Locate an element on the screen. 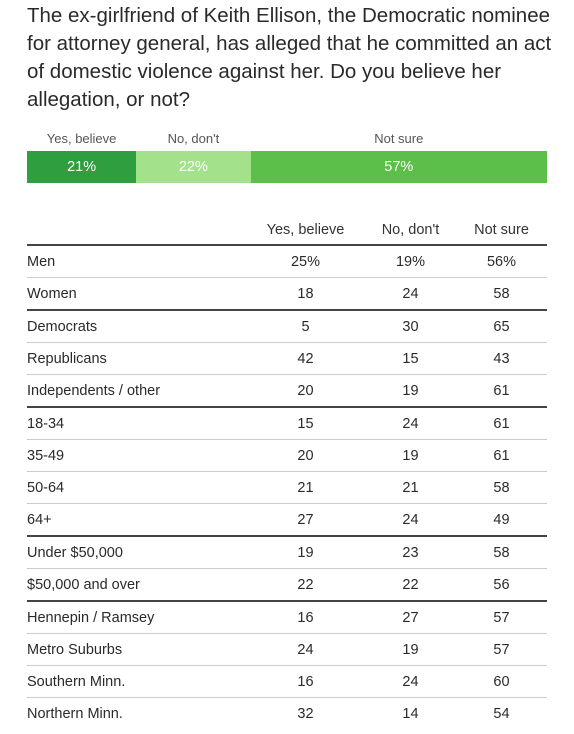  row-label: Republicans is located at coordinates (136, 358).